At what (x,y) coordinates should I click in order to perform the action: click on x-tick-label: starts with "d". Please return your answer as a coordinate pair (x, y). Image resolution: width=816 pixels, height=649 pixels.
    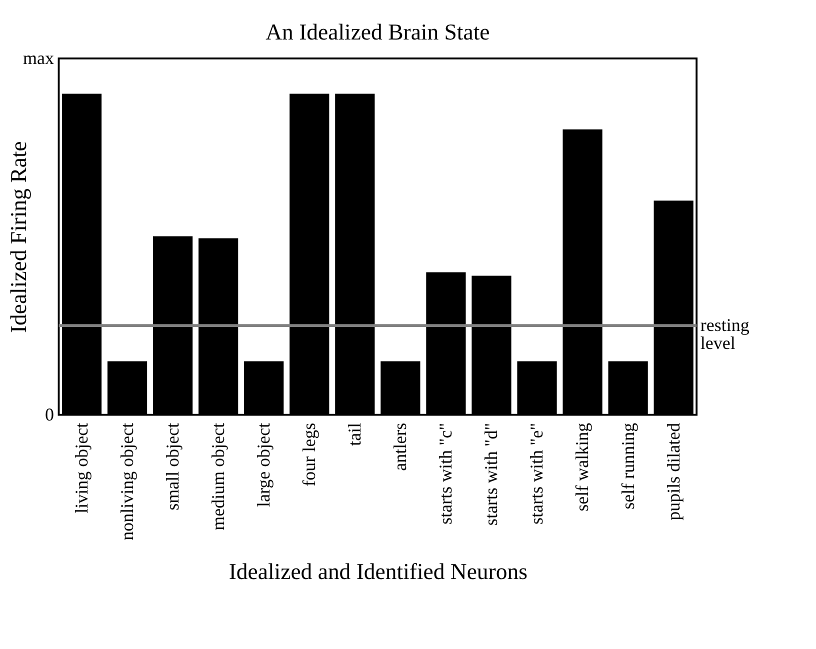
    Looking at the image, I should click on (491, 474).